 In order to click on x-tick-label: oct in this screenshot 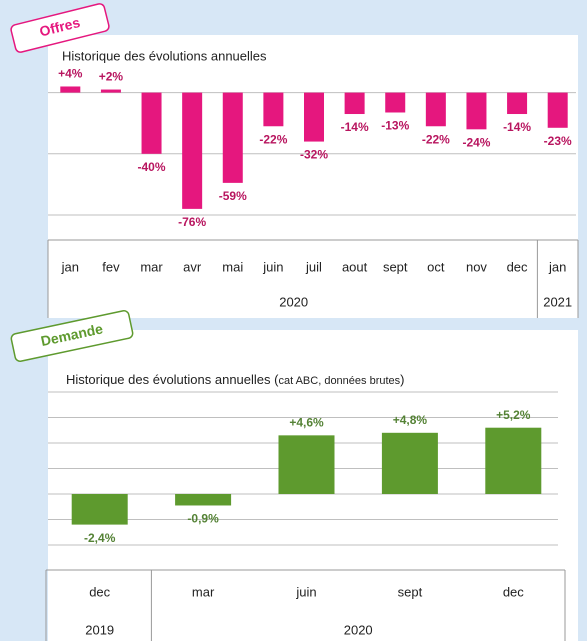, I will do `click(436, 266)`.